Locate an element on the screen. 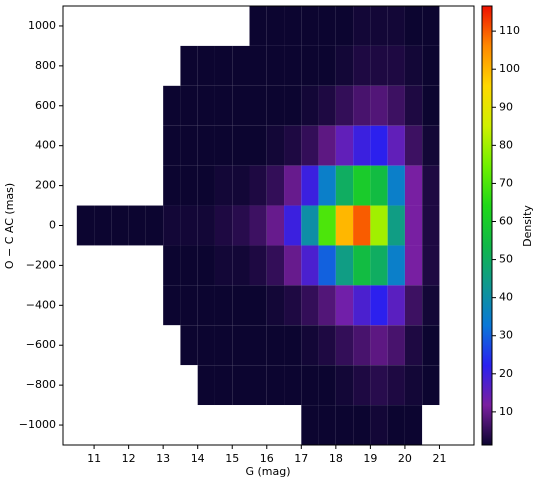 This screenshot has height=486, width=538. x-axis-label: G (mag) is located at coordinates (267, 471).